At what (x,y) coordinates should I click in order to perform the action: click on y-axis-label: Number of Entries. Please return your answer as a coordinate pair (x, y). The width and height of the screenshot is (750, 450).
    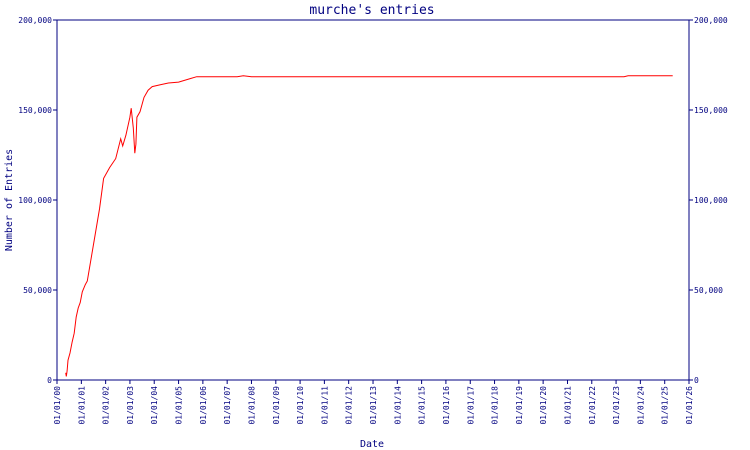
    Looking at the image, I should click on (9, 200).